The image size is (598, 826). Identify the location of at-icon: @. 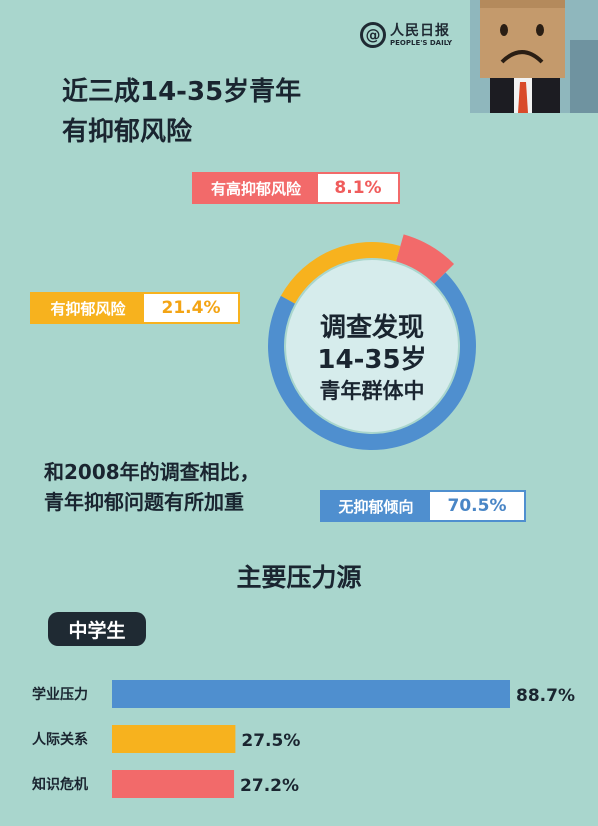
(373, 35).